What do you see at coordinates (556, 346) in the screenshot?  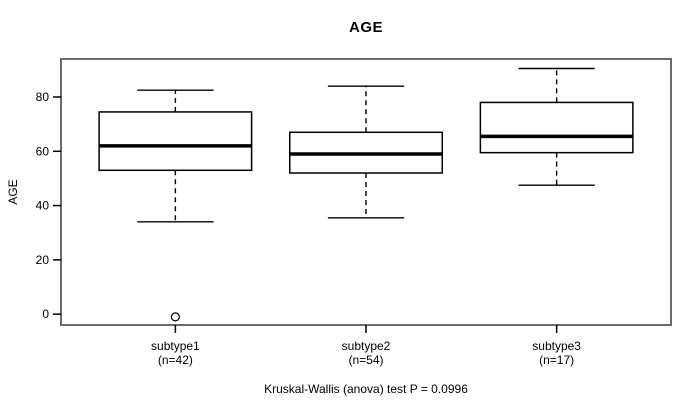 I see `category-label: subtype3` at bounding box center [556, 346].